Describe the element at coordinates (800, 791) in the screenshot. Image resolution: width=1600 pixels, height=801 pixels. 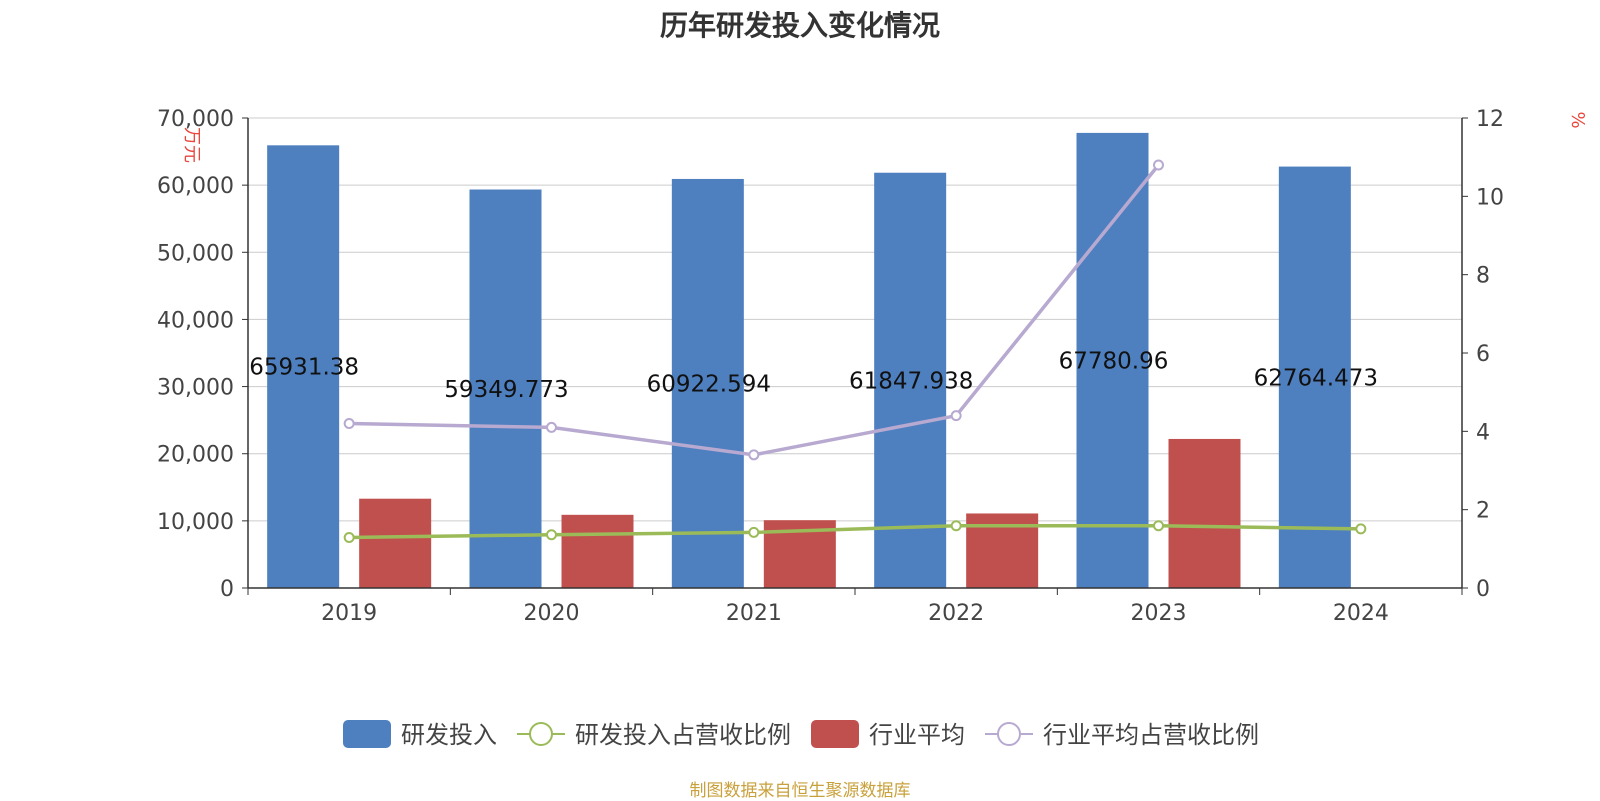
I see `source-note: 制图数据来自恒生聚源数据库` at that location.